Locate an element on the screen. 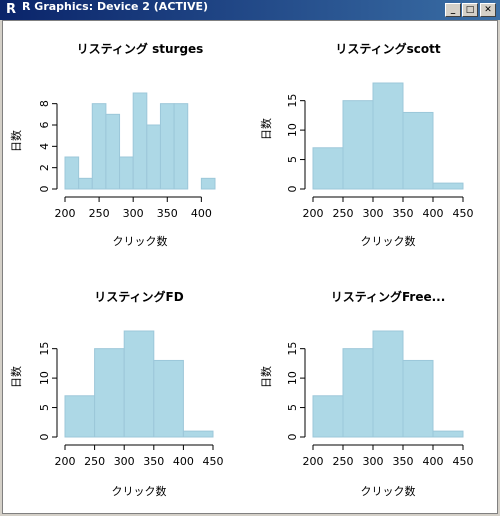  y-tick-label: 6 is located at coordinates (44, 125).